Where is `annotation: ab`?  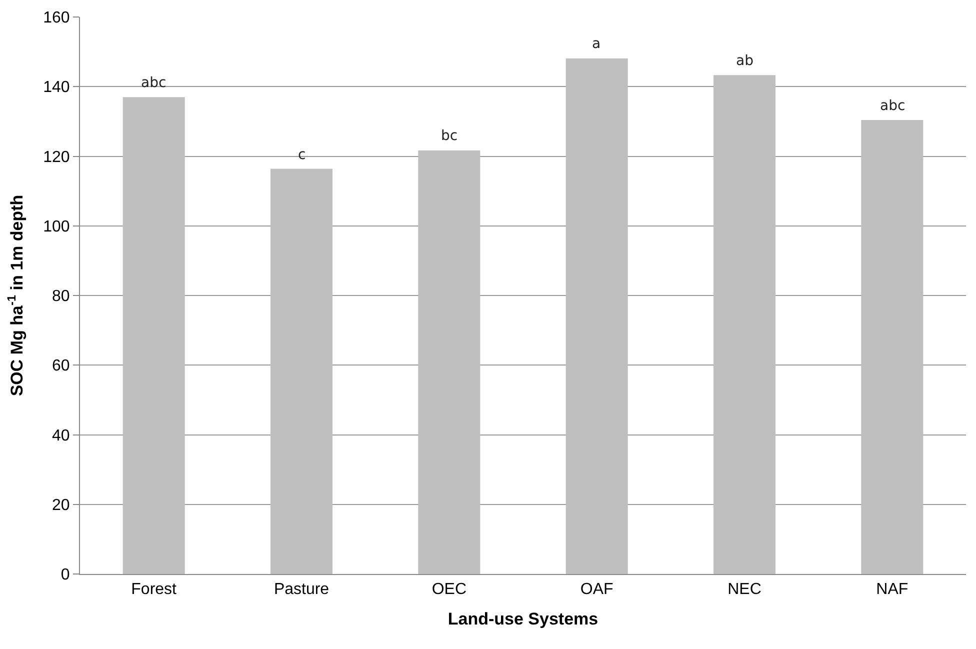
annotation: ab is located at coordinates (745, 61).